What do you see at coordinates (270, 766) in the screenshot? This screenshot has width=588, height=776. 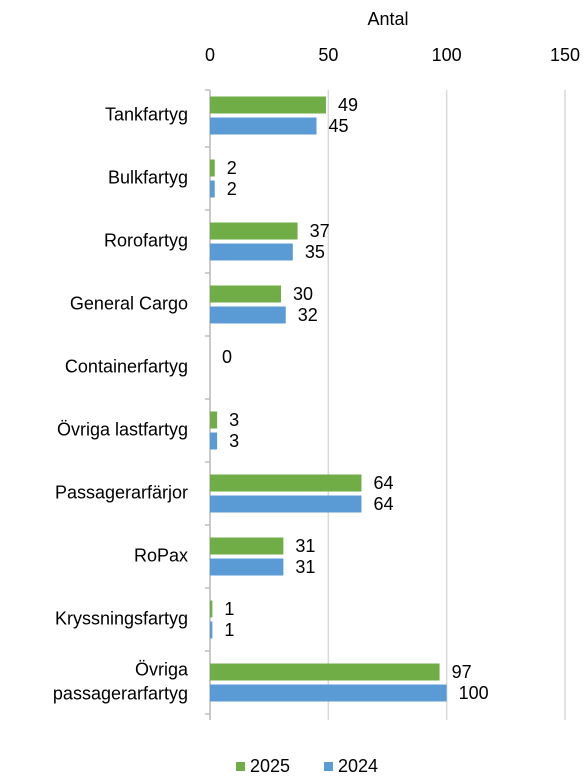 I see `legend-label: 2025` at bounding box center [270, 766].